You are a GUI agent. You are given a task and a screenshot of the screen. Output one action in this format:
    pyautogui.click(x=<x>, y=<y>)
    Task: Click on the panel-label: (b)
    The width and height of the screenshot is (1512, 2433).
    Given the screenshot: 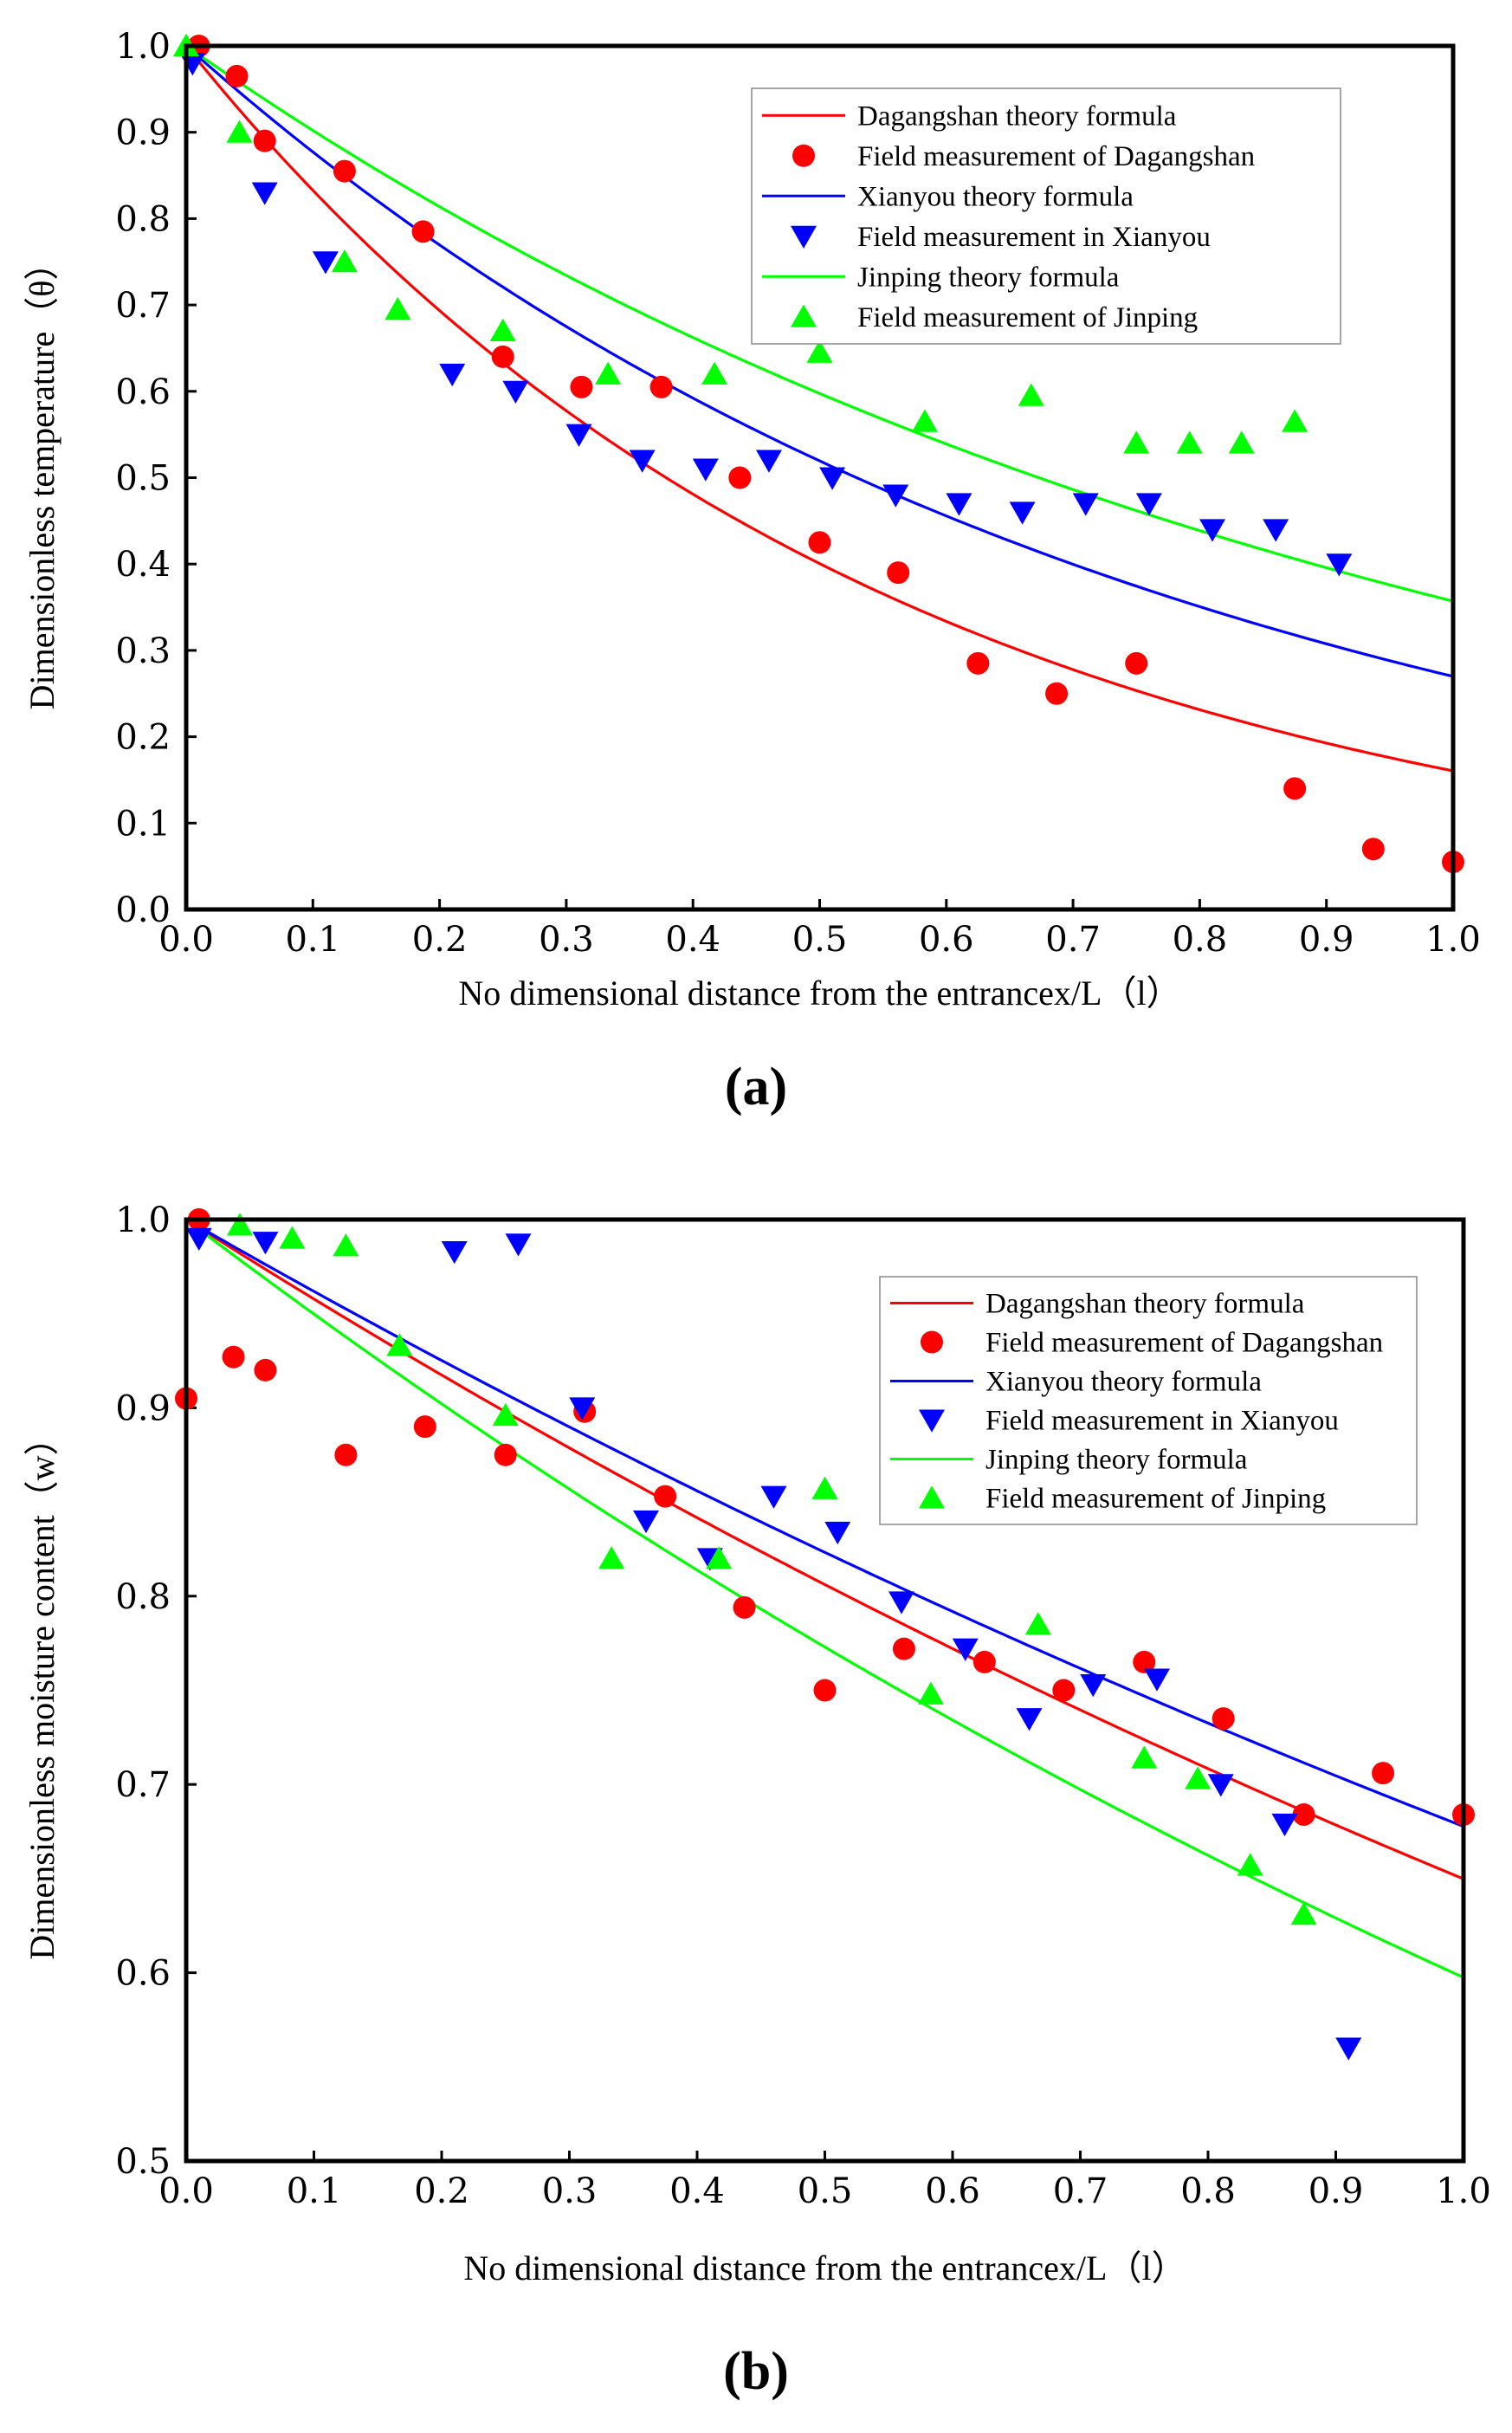 What is the action you would take?
    pyautogui.click(x=756, y=2371)
    